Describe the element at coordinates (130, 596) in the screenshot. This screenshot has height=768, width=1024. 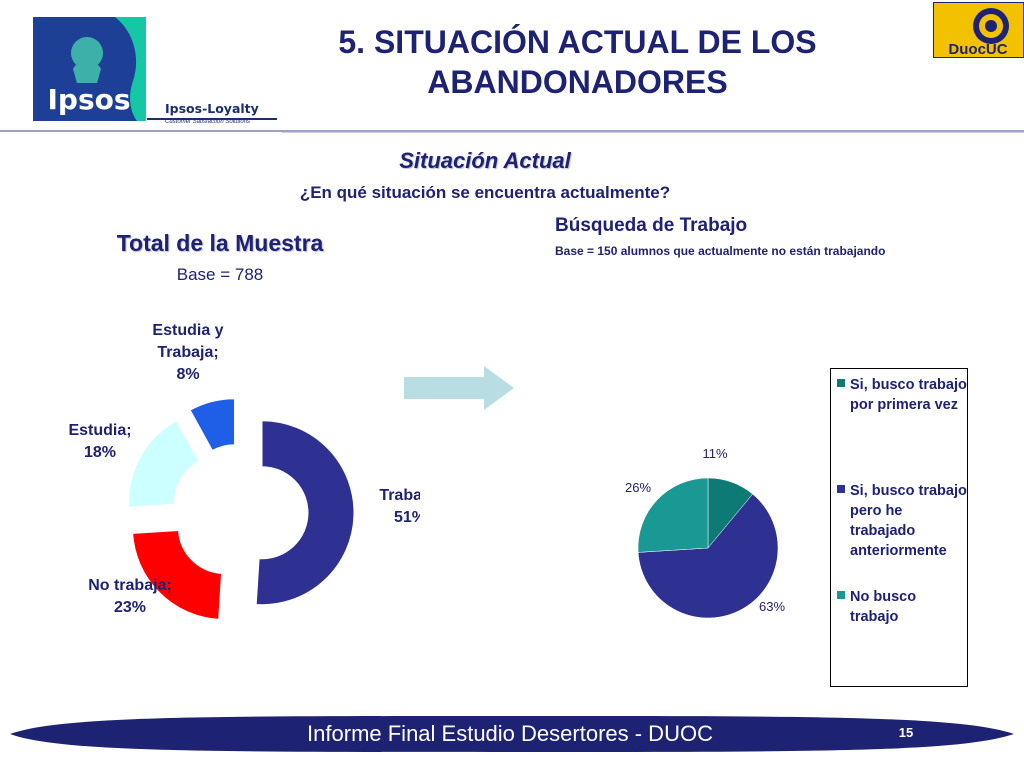
I see `donut-data-label: No trabaja; 23%` at that location.